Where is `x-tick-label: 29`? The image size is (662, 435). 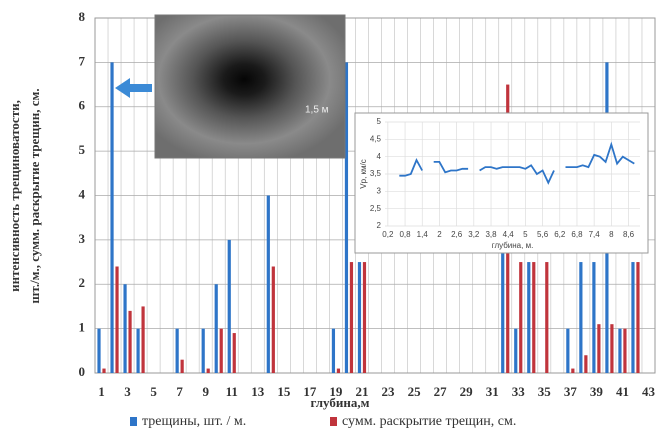
x-tick-label: 29 is located at coordinates (467, 391).